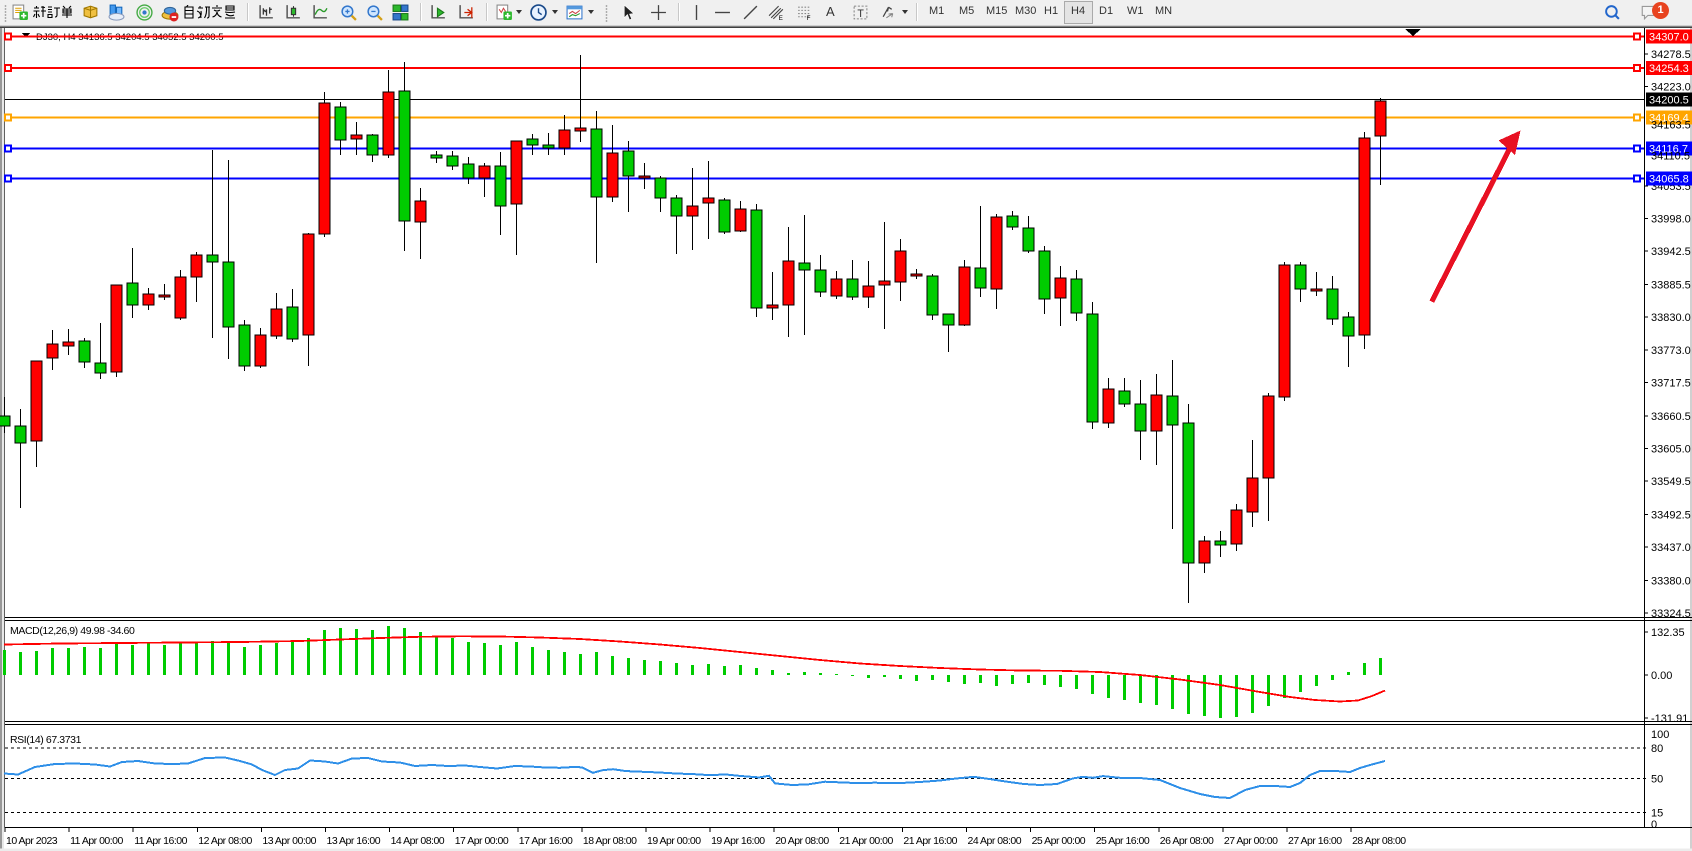  I want to click on svg-text: 21 Apr 16:00, so click(930, 841).